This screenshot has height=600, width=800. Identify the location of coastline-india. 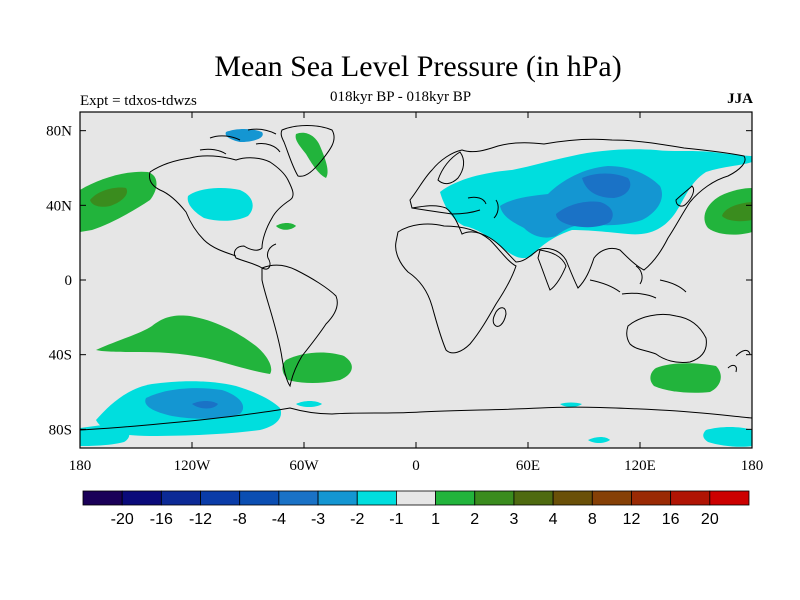
(552, 270).